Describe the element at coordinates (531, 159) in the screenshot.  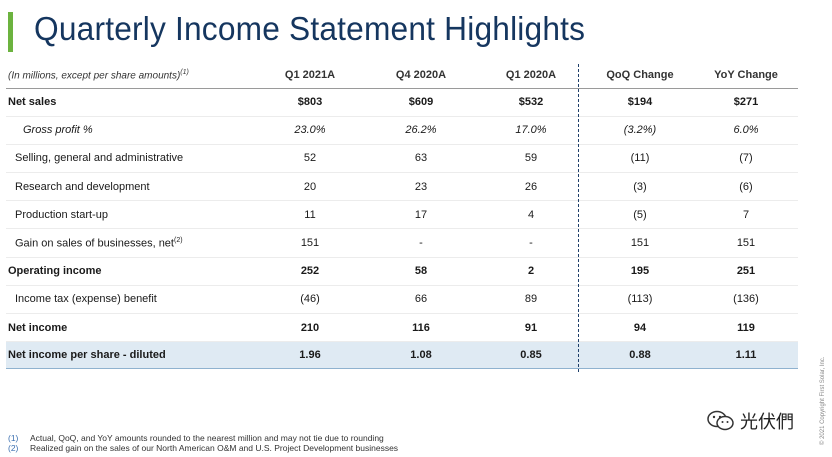
I see `table-cell: 59` at that location.